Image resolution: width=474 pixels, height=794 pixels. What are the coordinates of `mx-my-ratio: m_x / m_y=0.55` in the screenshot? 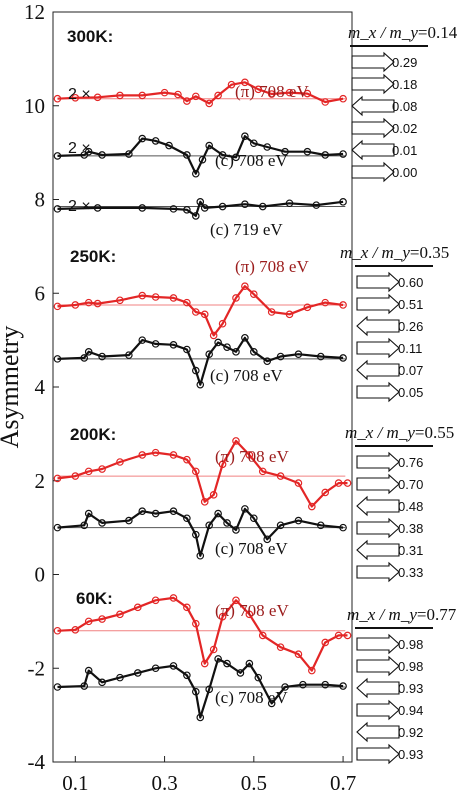 It's located at (399, 432).